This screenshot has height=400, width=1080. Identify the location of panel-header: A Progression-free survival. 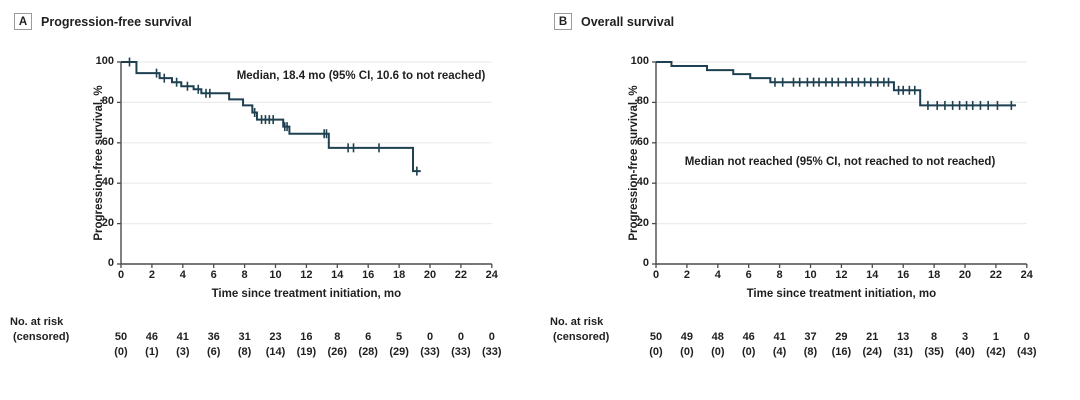
(103, 21).